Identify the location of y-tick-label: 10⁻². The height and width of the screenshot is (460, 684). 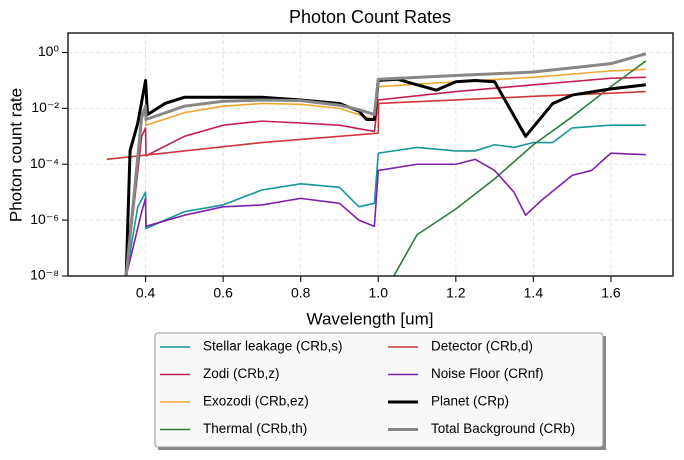
(45, 107).